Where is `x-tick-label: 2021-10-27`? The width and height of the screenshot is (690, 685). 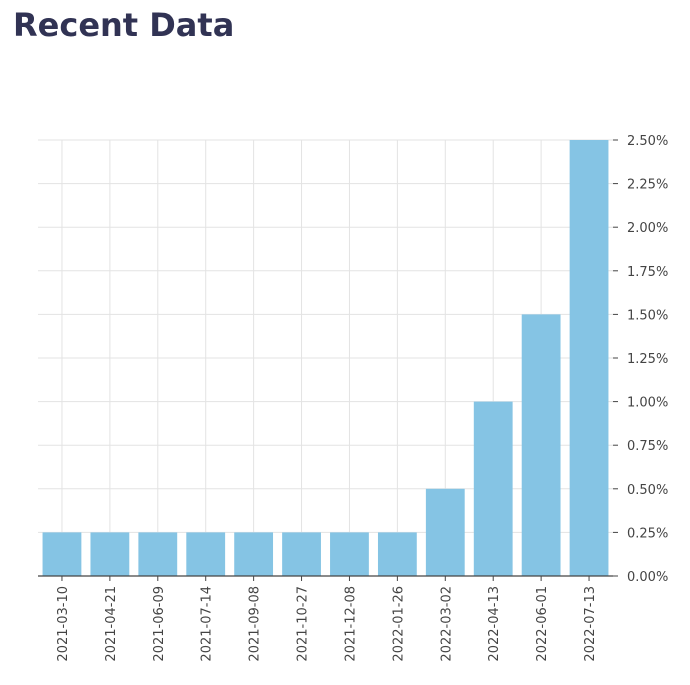
x-tick-label: 2021-10-27 is located at coordinates (303, 624).